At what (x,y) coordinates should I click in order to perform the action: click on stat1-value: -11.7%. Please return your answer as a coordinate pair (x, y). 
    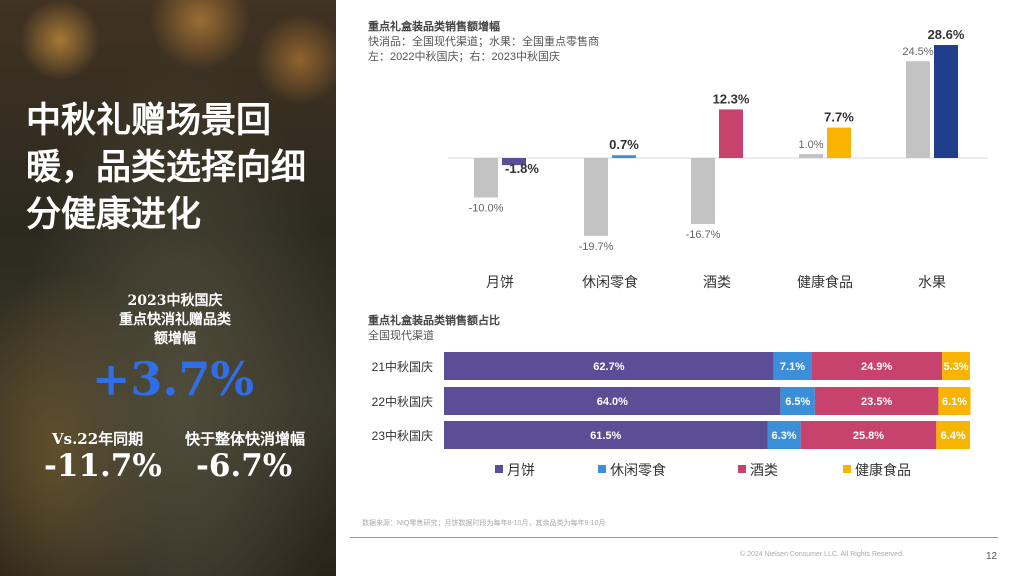
    Looking at the image, I should click on (103, 466).